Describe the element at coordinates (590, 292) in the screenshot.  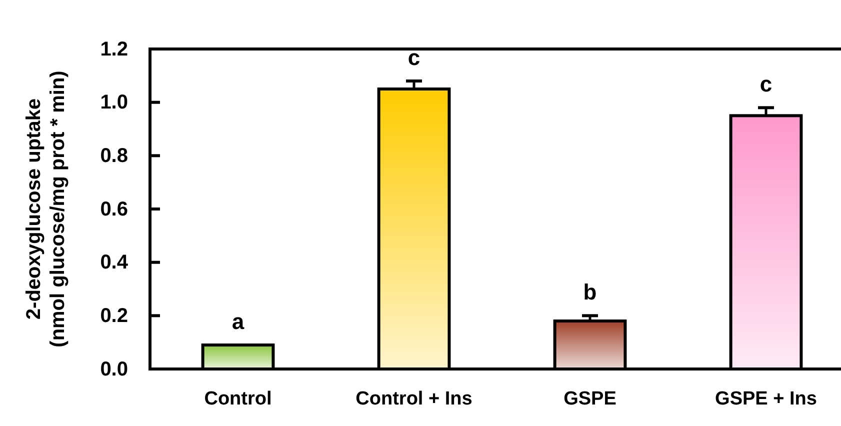
I see `annotation: b` at that location.